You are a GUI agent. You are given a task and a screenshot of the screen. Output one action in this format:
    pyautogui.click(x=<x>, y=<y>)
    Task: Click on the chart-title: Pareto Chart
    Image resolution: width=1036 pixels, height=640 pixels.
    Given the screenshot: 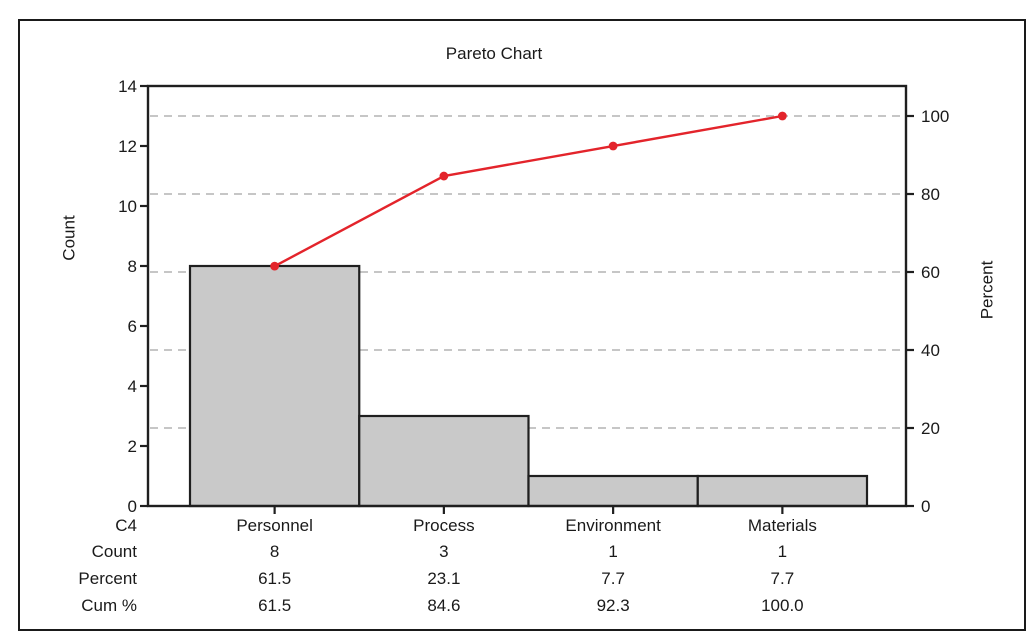 What is the action you would take?
    pyautogui.click(x=494, y=53)
    